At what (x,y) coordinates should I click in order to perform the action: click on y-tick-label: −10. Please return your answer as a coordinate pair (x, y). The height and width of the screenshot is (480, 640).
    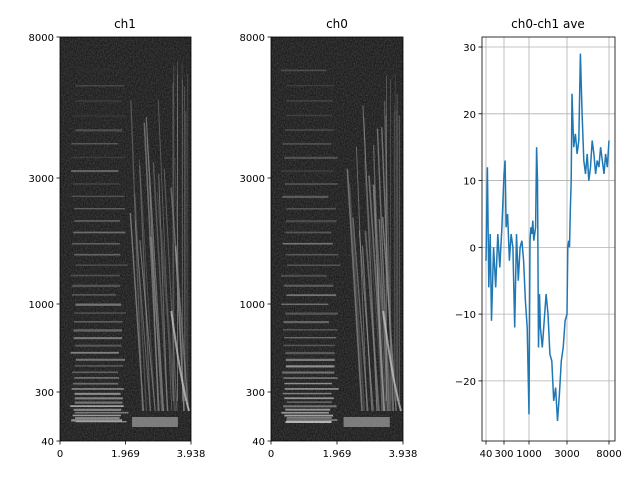
    Looking at the image, I should click on (465, 315).